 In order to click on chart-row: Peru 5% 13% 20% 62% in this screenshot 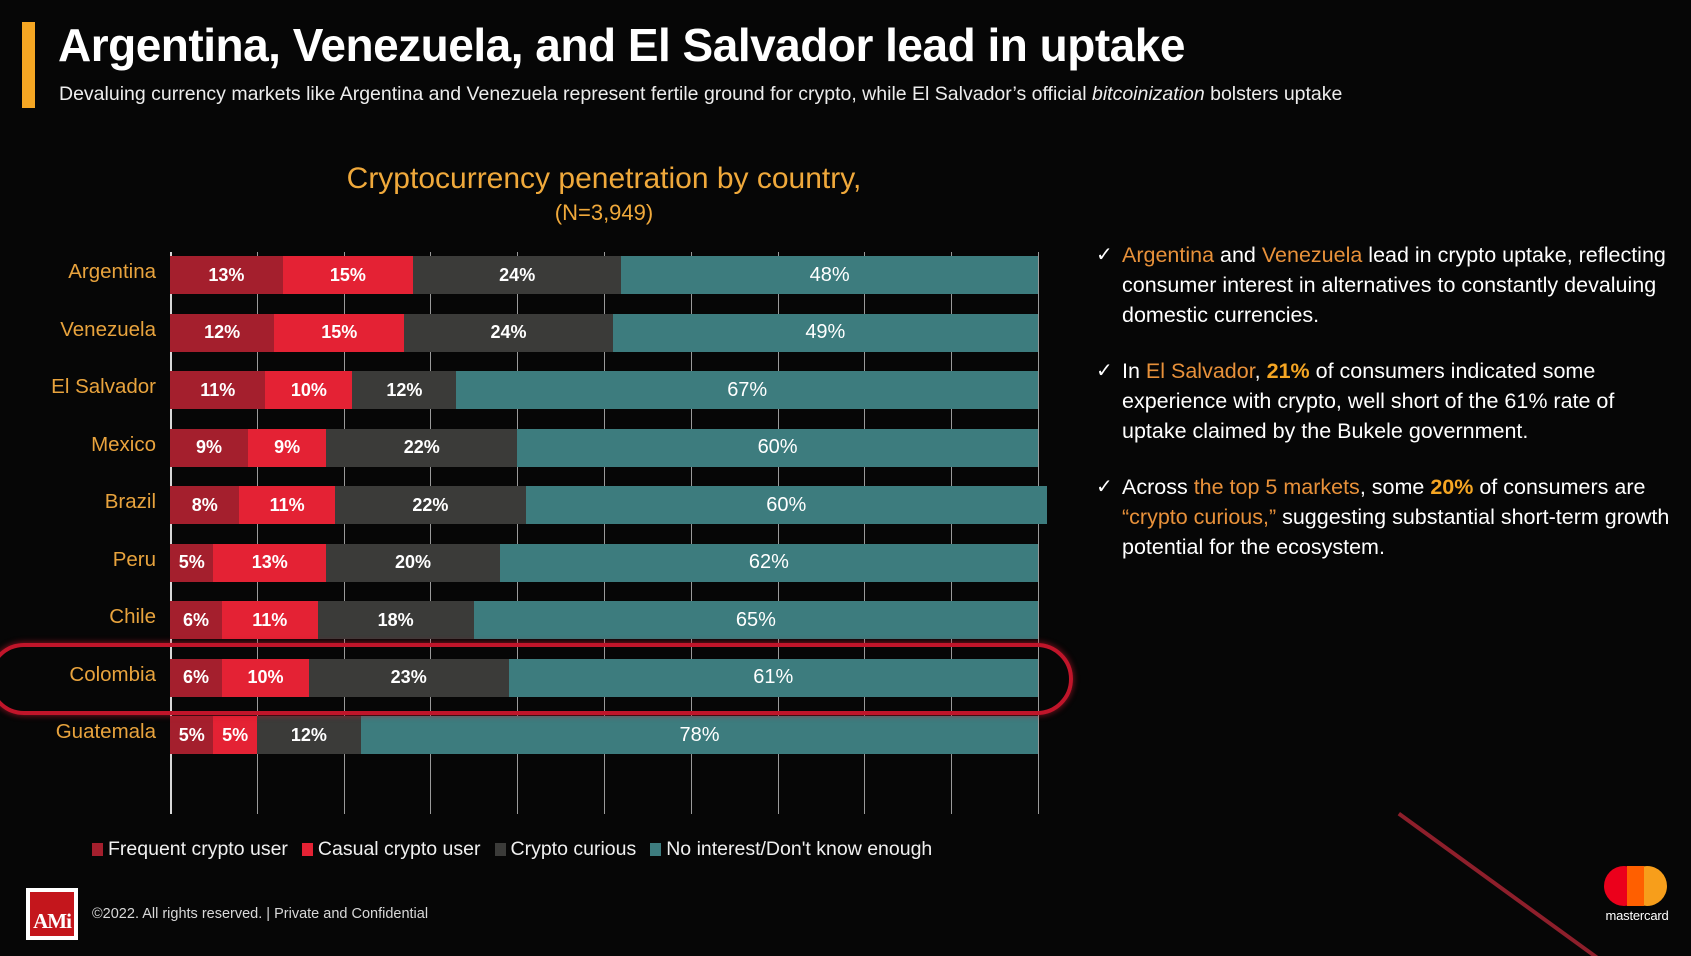, I will do `click(550, 562)`.